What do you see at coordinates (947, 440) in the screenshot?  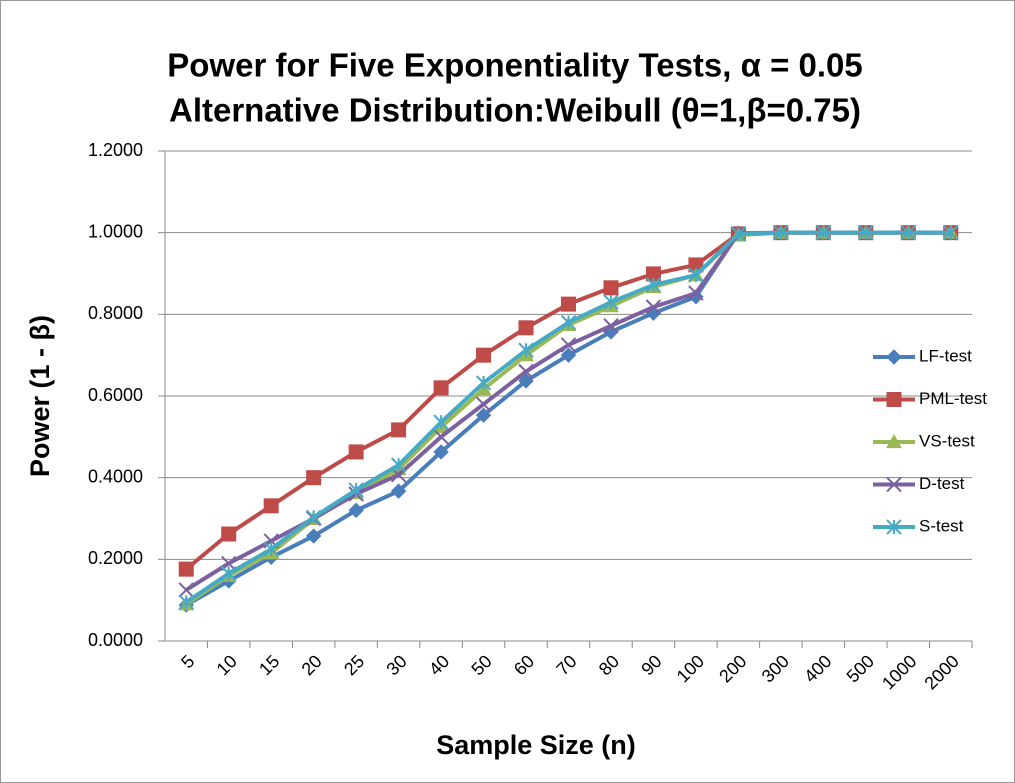 I see `legend-label: VS-test` at bounding box center [947, 440].